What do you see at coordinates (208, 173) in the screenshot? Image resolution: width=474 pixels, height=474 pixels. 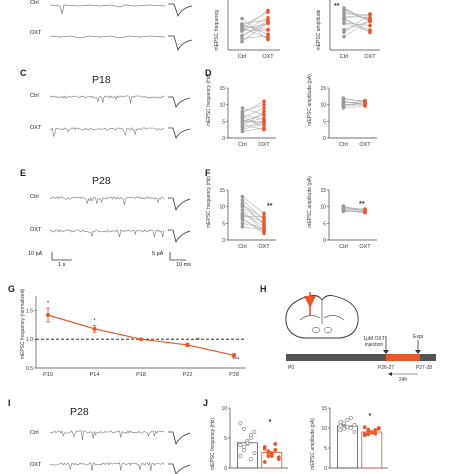 I see `panel-f-letter: F` at bounding box center [208, 173].